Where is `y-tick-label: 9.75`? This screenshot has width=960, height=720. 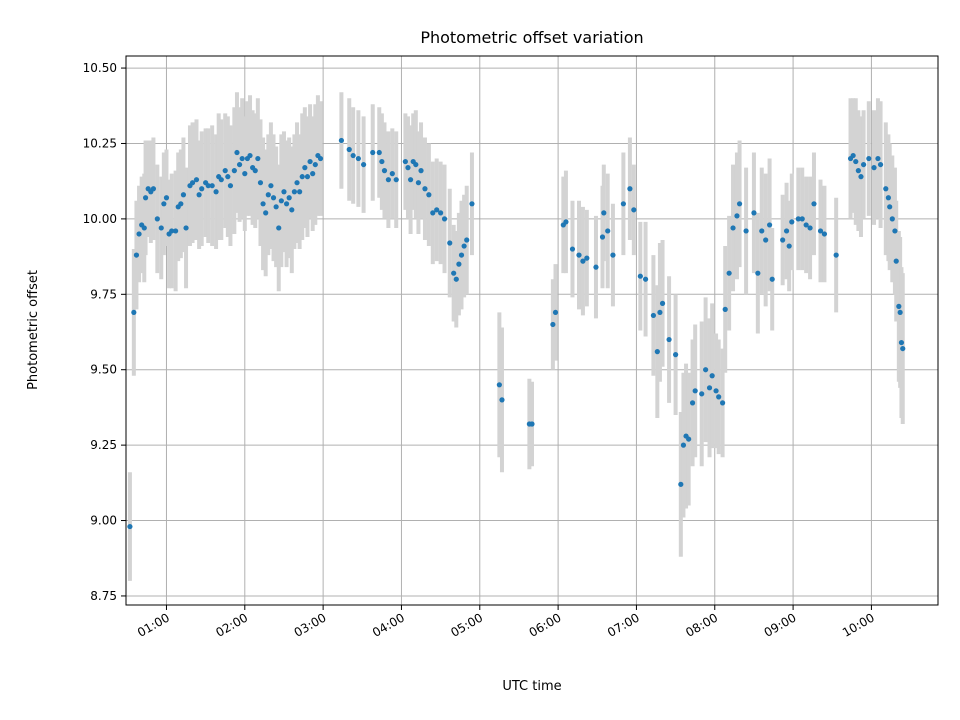 y-tick-label: 9.75 is located at coordinates (103, 294).